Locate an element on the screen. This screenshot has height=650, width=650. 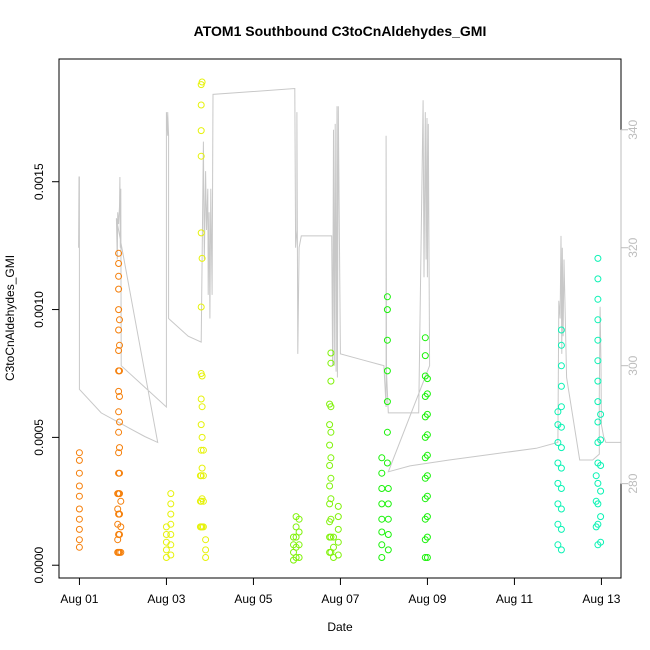
y2-tick-label: 300 is located at coordinates (633, 365).